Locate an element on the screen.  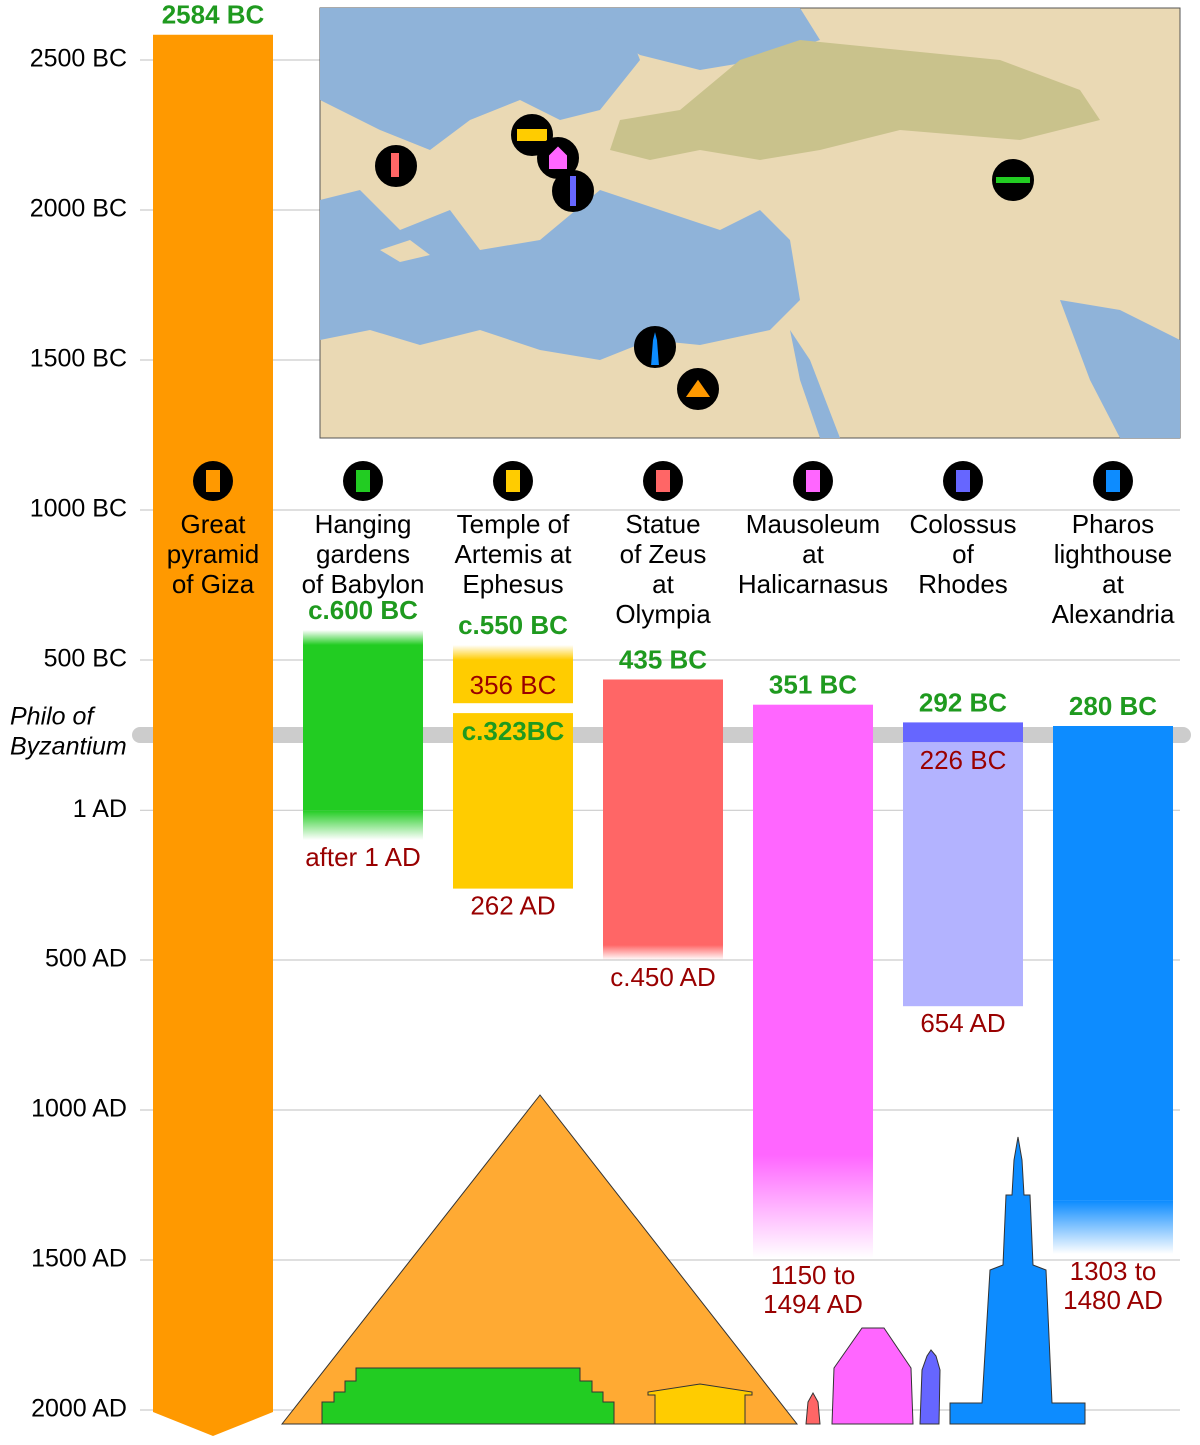
wonder-name: of Zeus is located at coordinates (663, 554).